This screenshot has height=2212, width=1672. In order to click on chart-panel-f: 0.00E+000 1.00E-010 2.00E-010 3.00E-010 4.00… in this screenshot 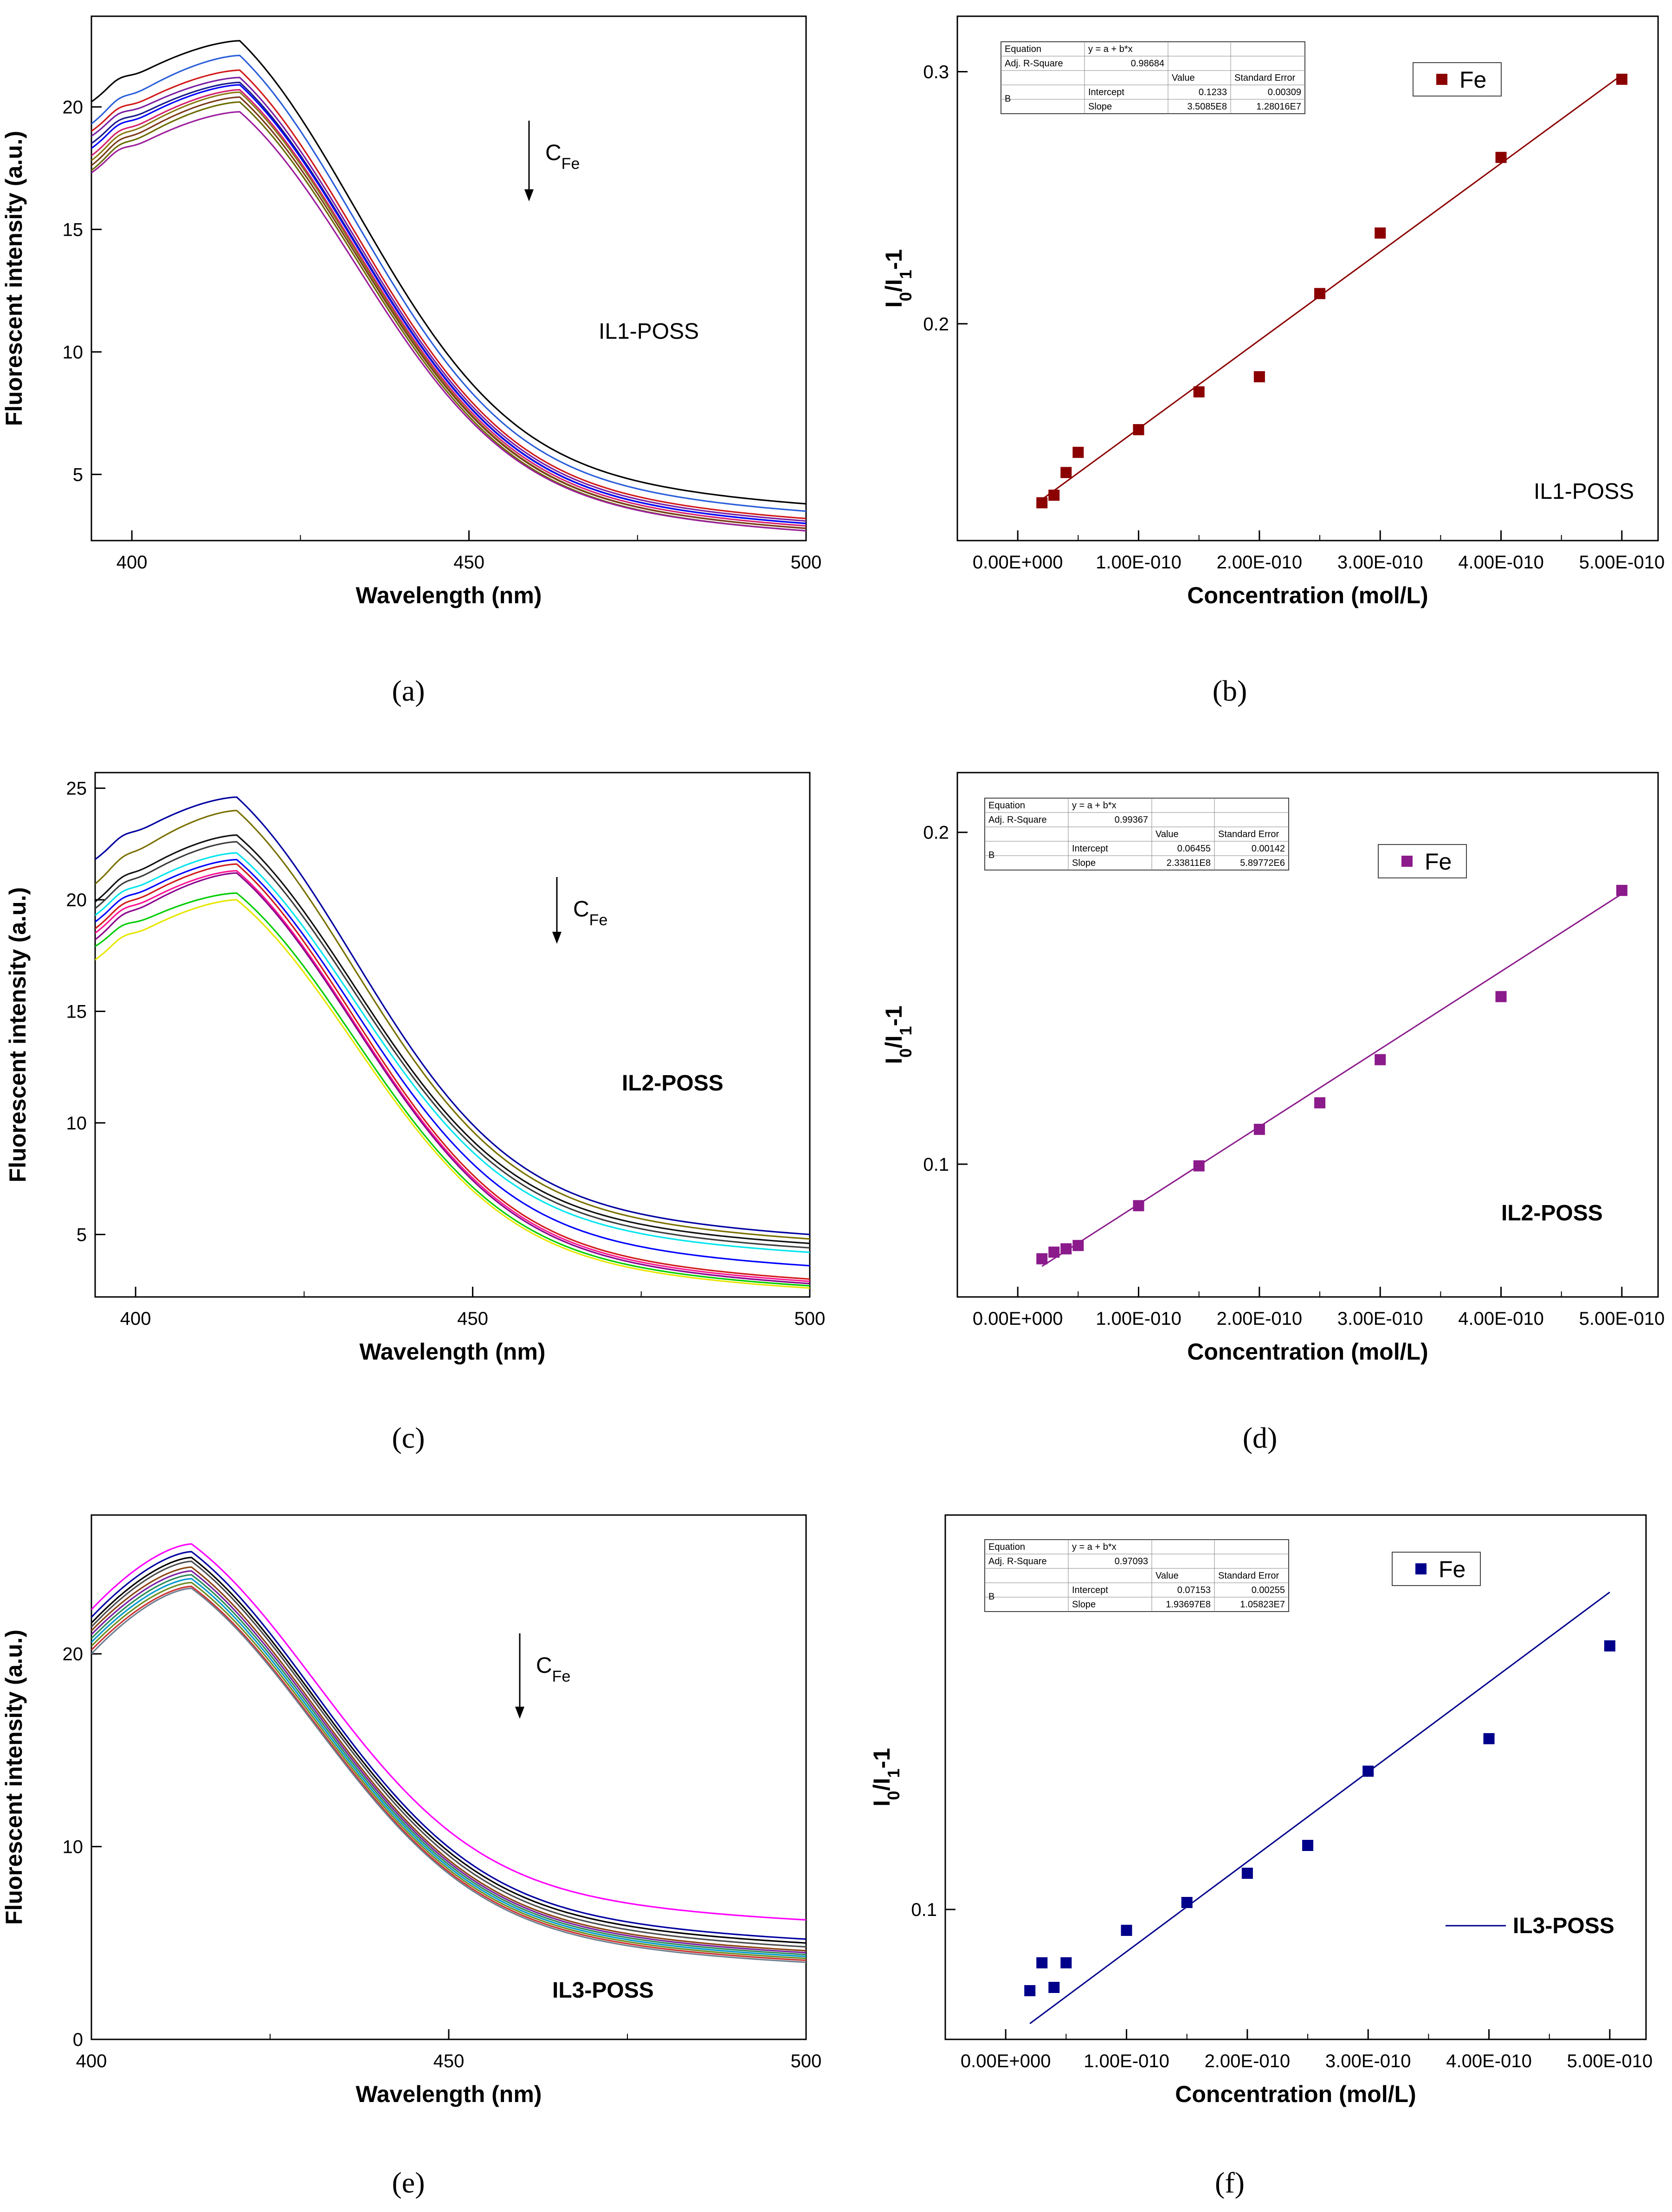, I will do `click(1261, 1856)`.